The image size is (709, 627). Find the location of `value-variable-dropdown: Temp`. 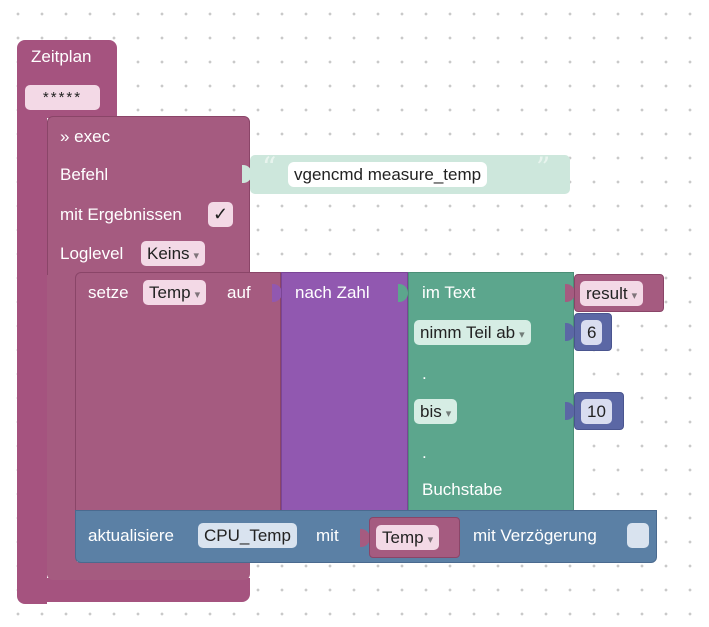

value-variable-dropdown: Temp is located at coordinates (408, 537).